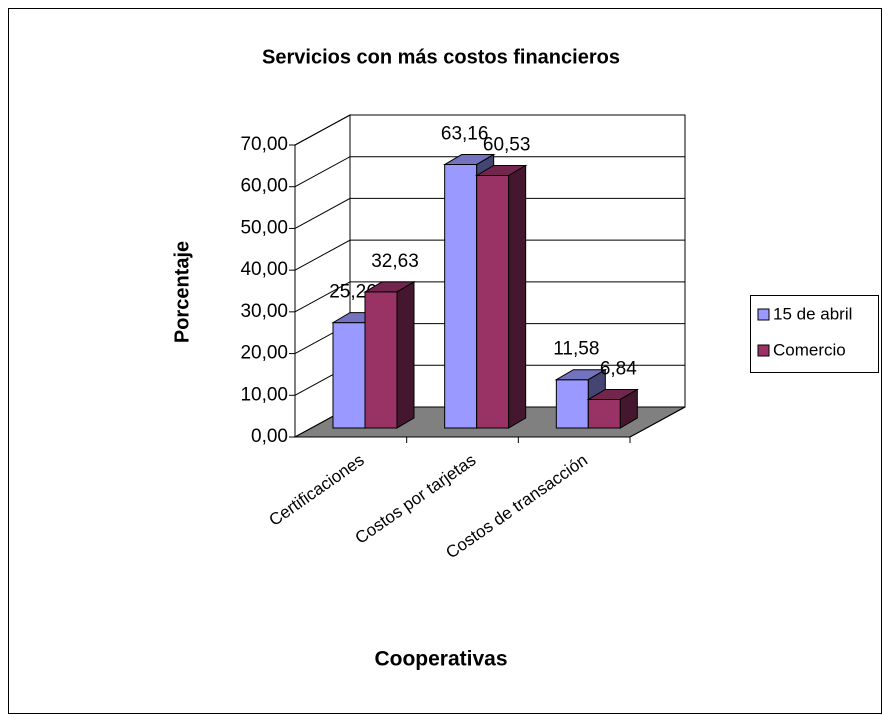 This screenshot has width=883, height=715. What do you see at coordinates (576, 349) in the screenshot?
I see `data-label: 11,58` at bounding box center [576, 349].